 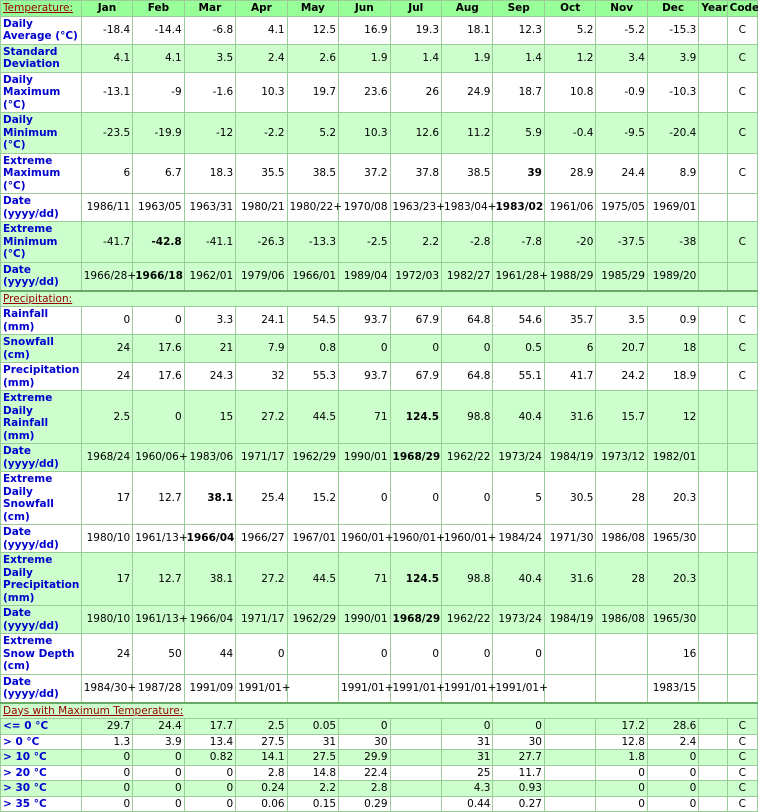 What do you see at coordinates (210, 92) in the screenshot?
I see `cell: -1.6` at bounding box center [210, 92].